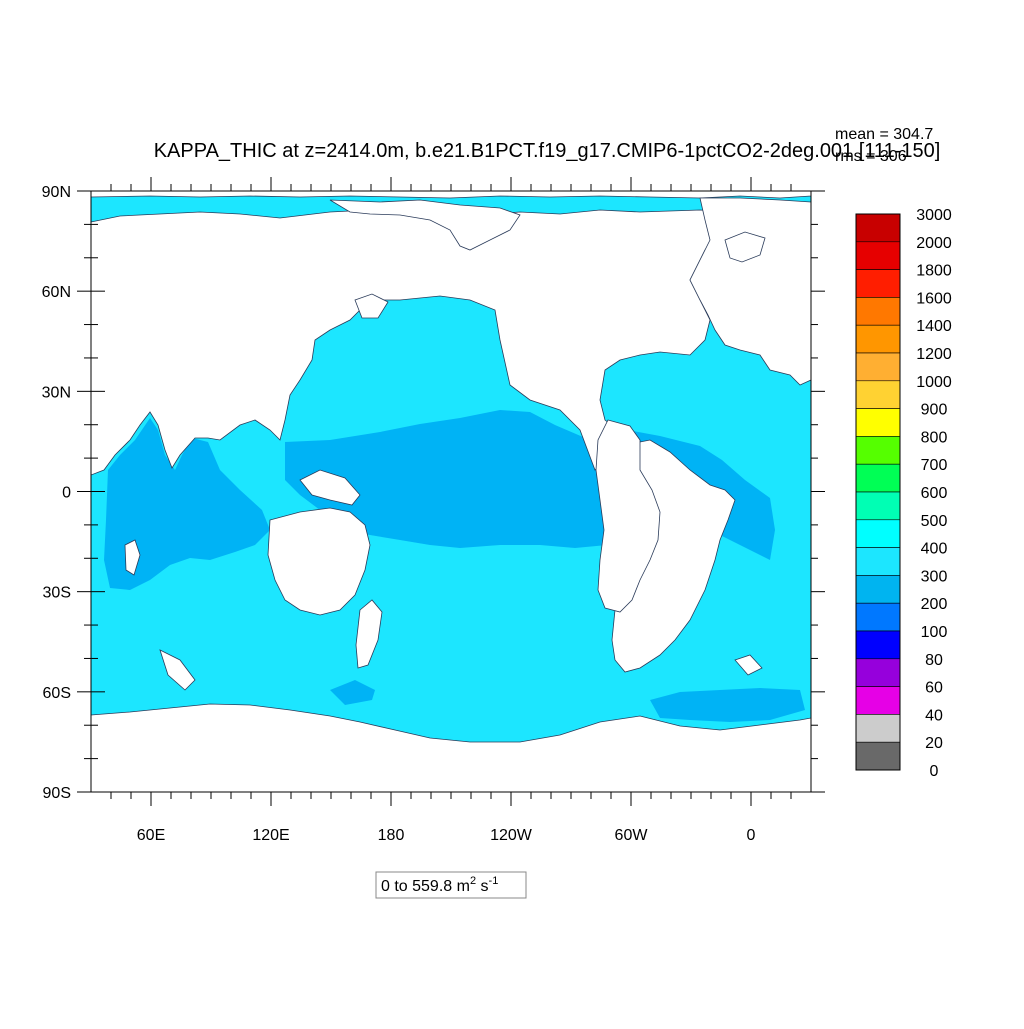  I want to click on colorbar-label: 400, so click(934, 549).